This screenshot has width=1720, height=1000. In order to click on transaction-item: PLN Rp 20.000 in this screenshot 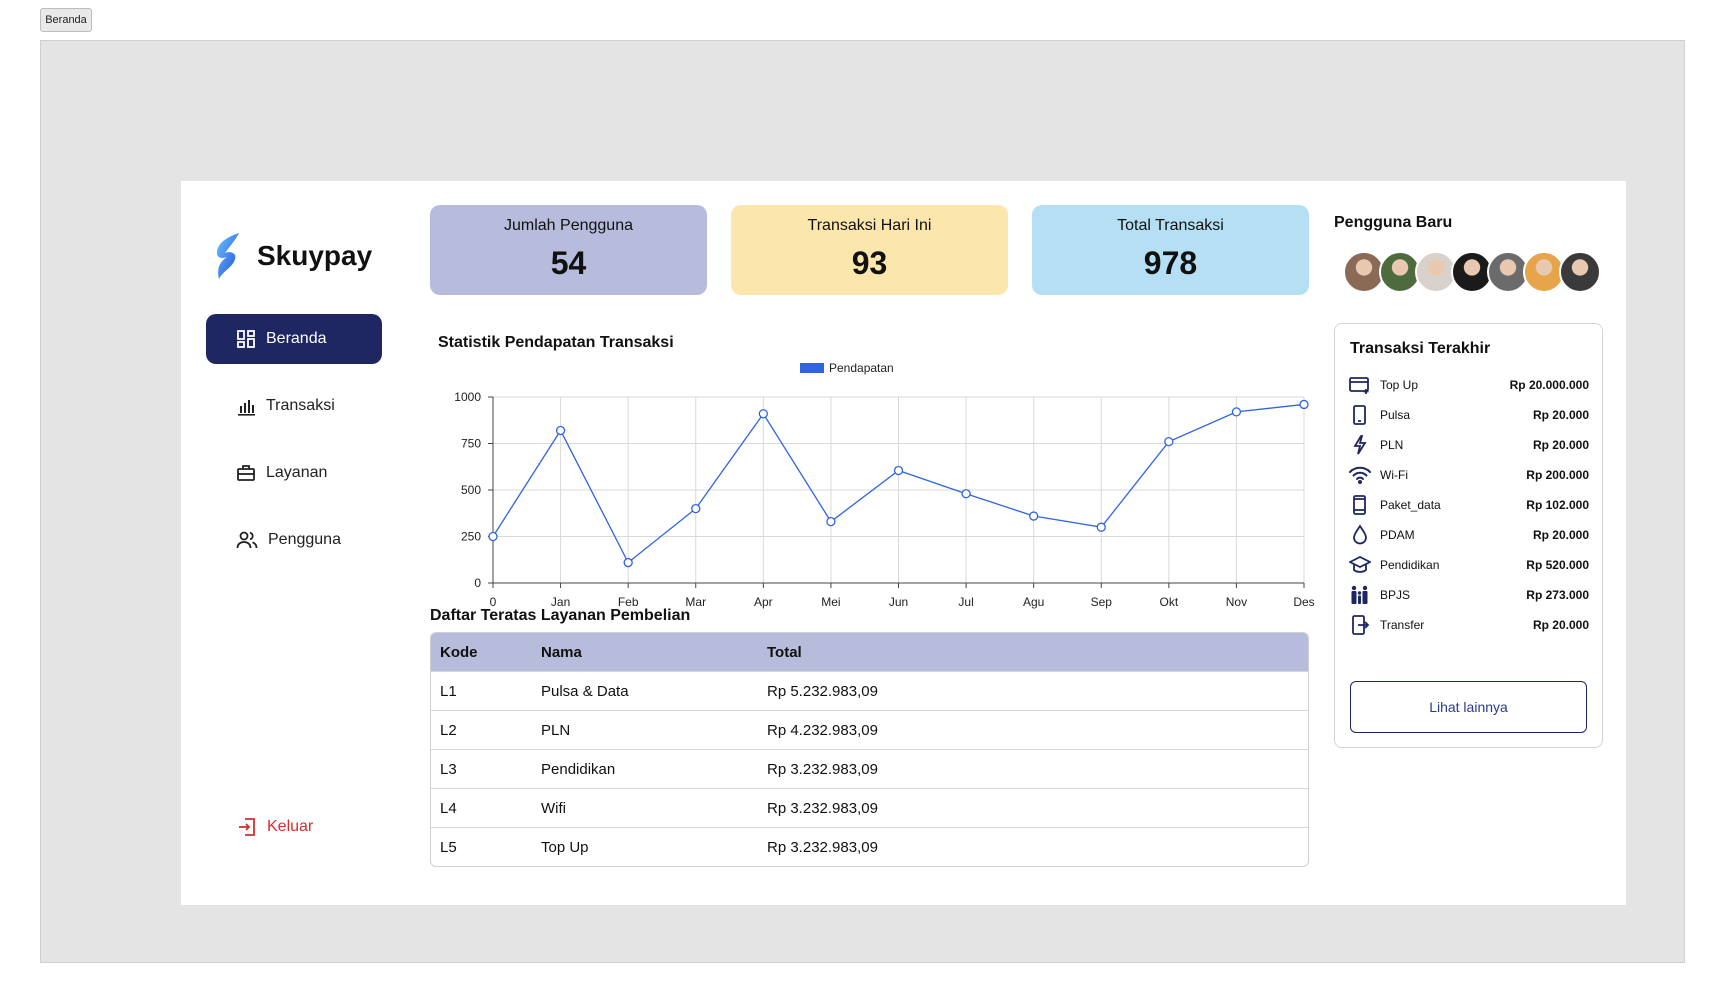, I will do `click(1469, 445)`.